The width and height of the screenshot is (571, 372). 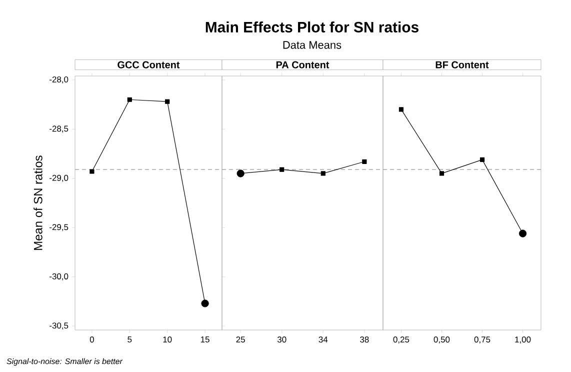 I want to click on x-tick-label: 38, so click(x=364, y=339).